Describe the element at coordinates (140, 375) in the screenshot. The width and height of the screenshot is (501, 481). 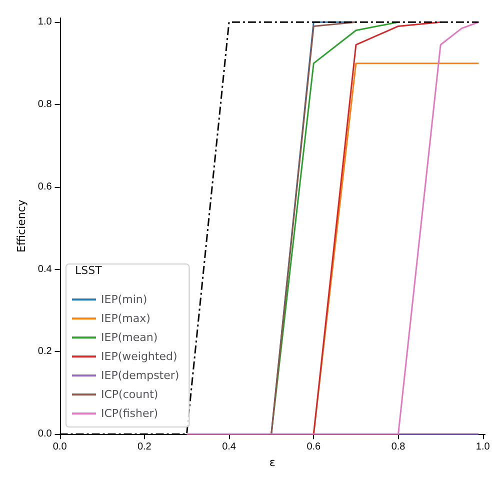
I see `legend-label: IEP(dempster)` at that location.